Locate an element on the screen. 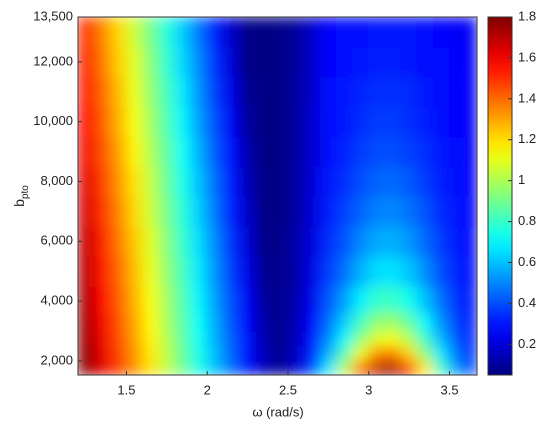  colorbar is located at coordinates (500, 196).